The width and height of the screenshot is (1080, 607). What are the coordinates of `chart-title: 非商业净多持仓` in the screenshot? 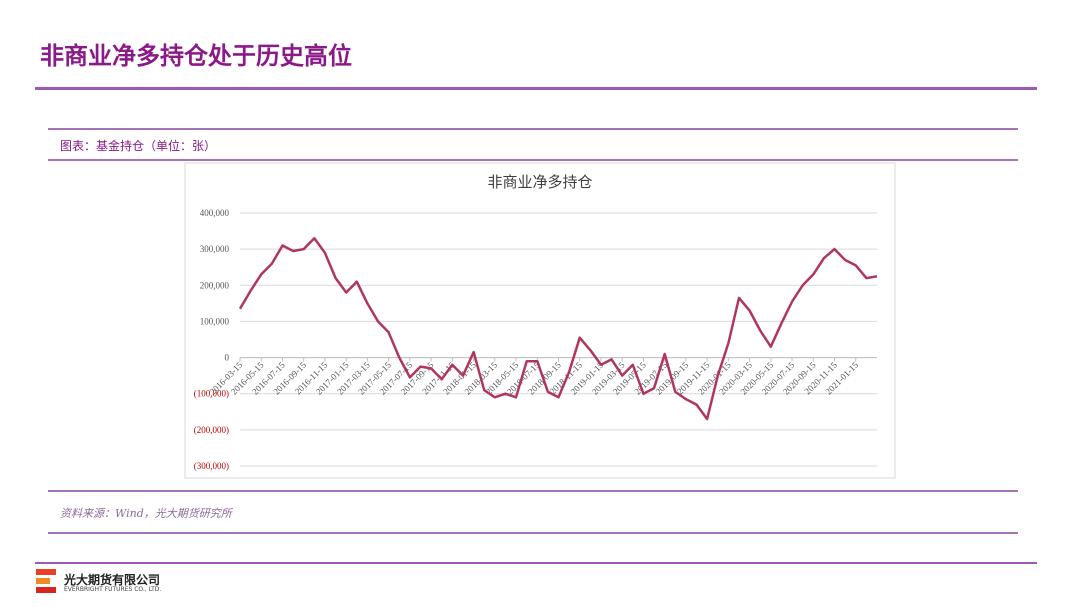 It's located at (539, 182).